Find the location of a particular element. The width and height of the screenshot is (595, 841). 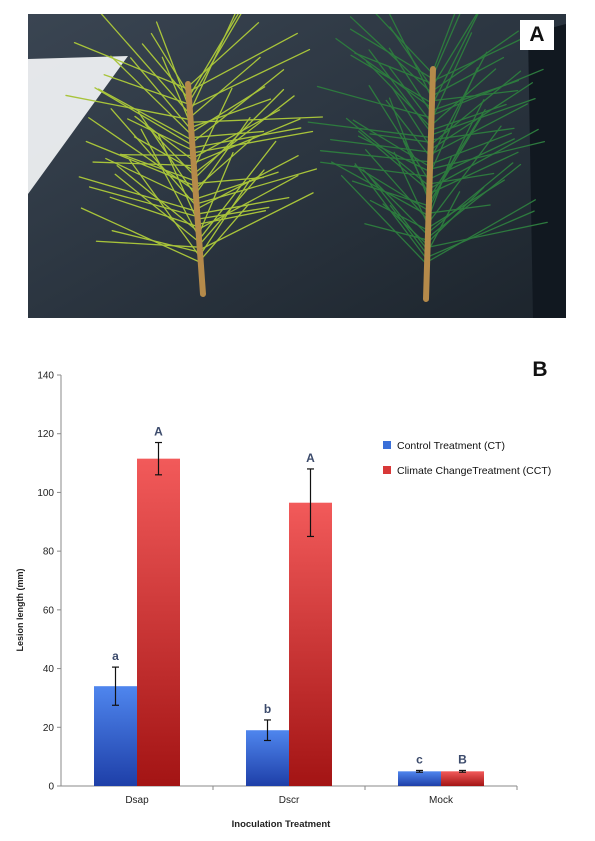

y-tick-label: 60 is located at coordinates (49, 610).